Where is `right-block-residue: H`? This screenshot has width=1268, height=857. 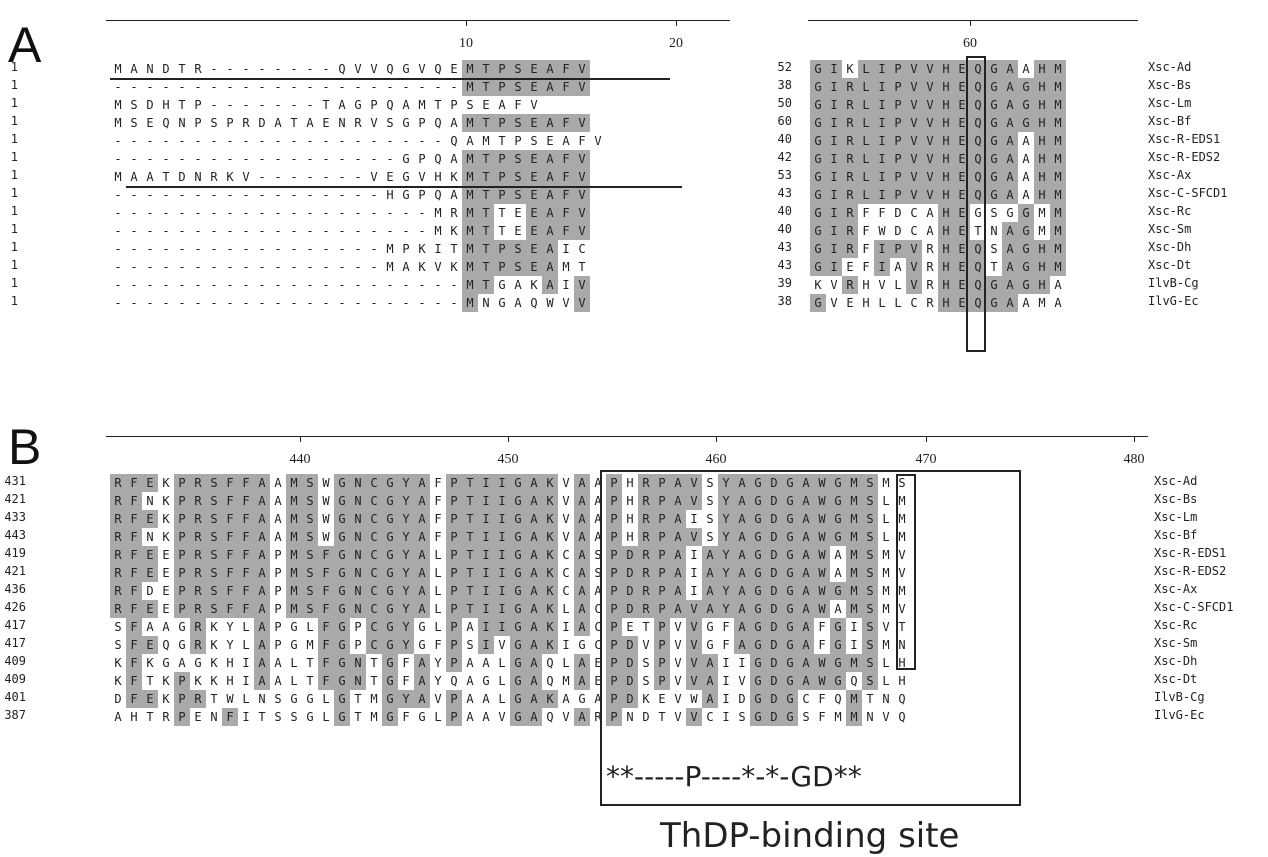
right-block-residue: H is located at coordinates (946, 177).